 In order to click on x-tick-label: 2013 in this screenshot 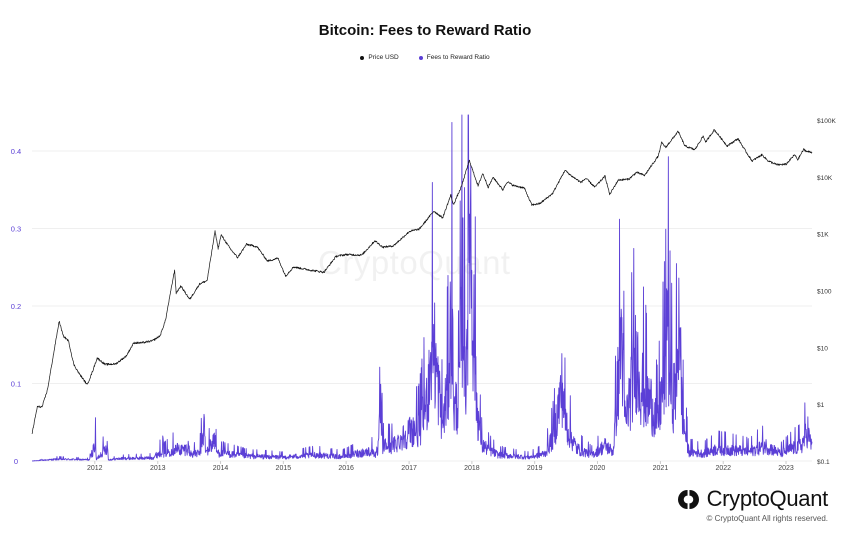, I will do `click(158, 468)`.